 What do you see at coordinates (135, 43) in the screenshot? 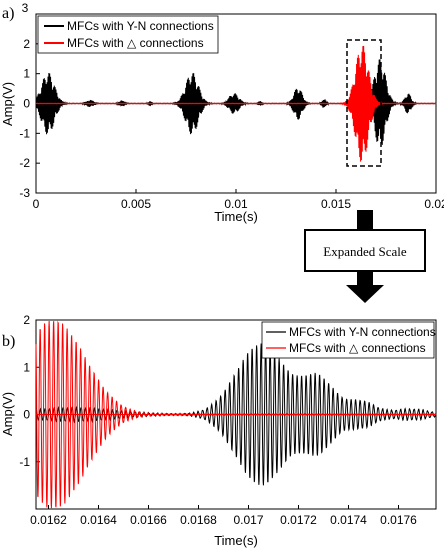
I see `panel-a-legend-delta: MFCs with △ connections` at bounding box center [135, 43].